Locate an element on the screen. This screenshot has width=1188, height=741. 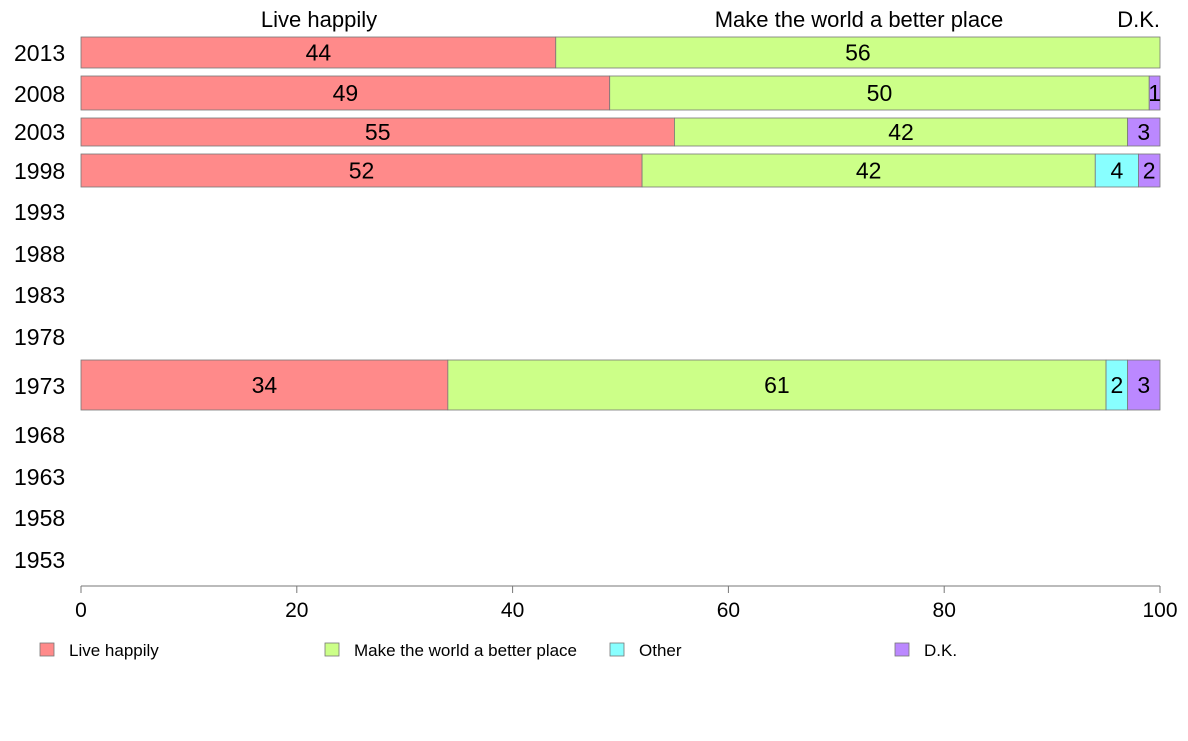
x-axis: 0 20 40 60 80 100 is located at coordinates (626, 603).